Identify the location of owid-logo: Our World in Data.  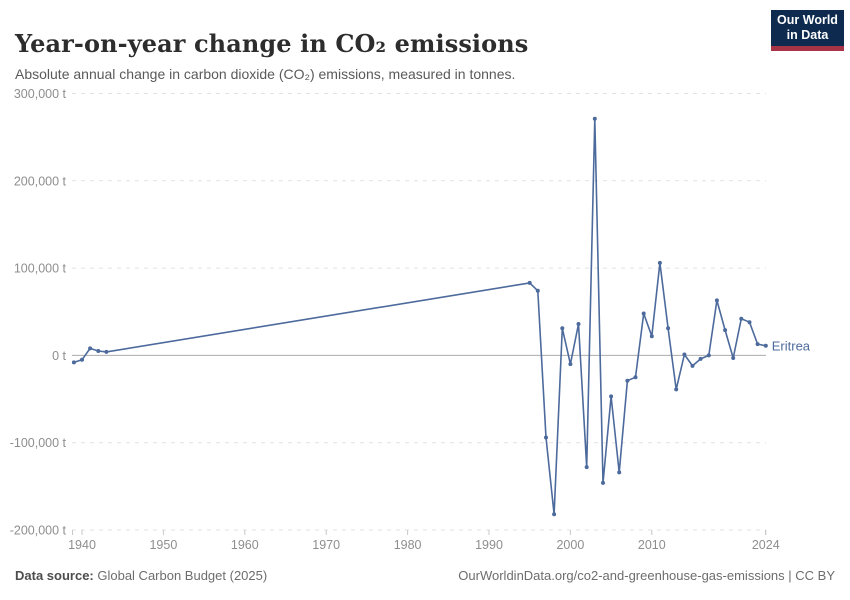
(807, 30).